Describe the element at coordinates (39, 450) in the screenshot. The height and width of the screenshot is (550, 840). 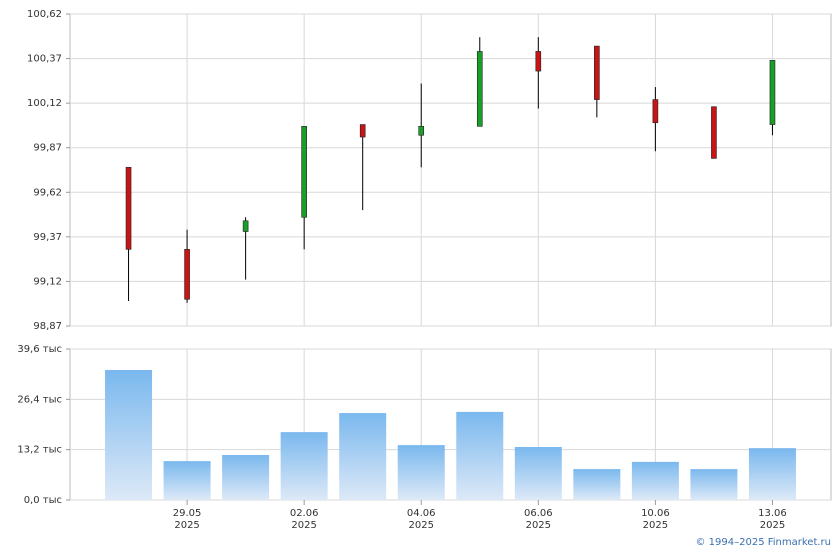
I see `y-tick-label: 13,2 тыс` at that location.